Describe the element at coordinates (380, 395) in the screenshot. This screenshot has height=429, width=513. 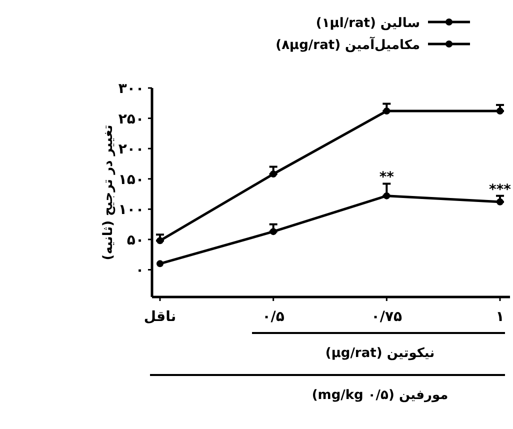
I see `text: مورفین (۰/۵ mg/kg)` at that location.